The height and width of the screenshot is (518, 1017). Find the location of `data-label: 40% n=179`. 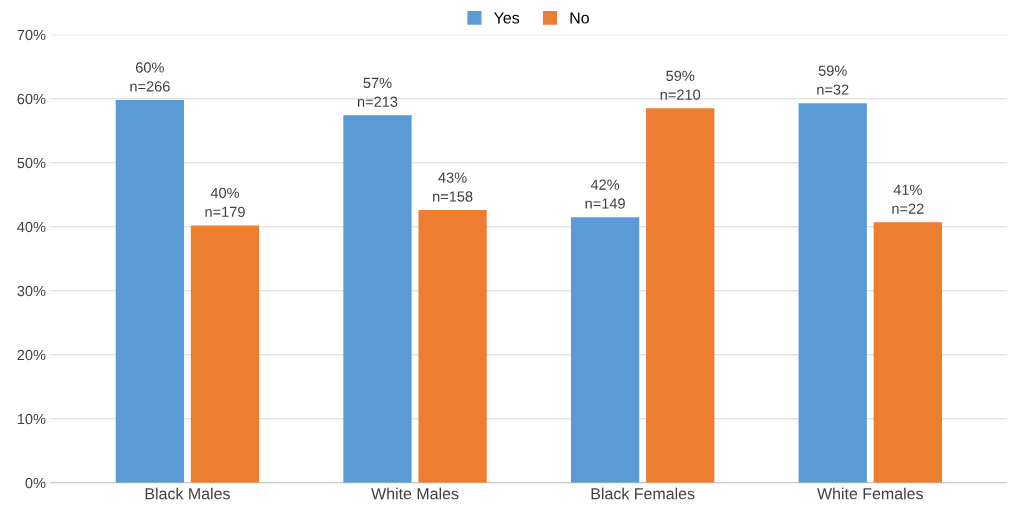

data-label: 40% n=179 is located at coordinates (225, 202).